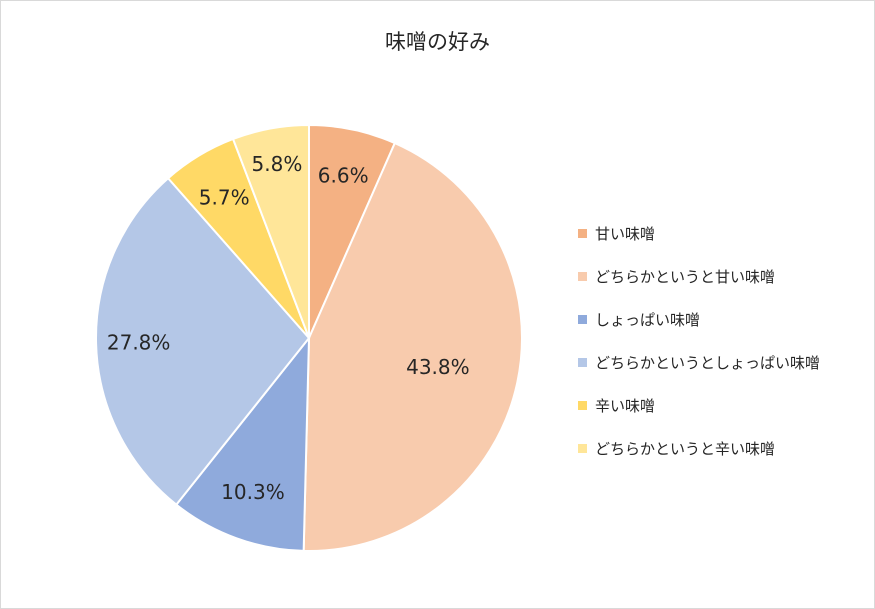 The image size is (875, 609). What do you see at coordinates (648, 320) in the screenshot?
I see `legend-label: しょっぱい味噌` at bounding box center [648, 320].